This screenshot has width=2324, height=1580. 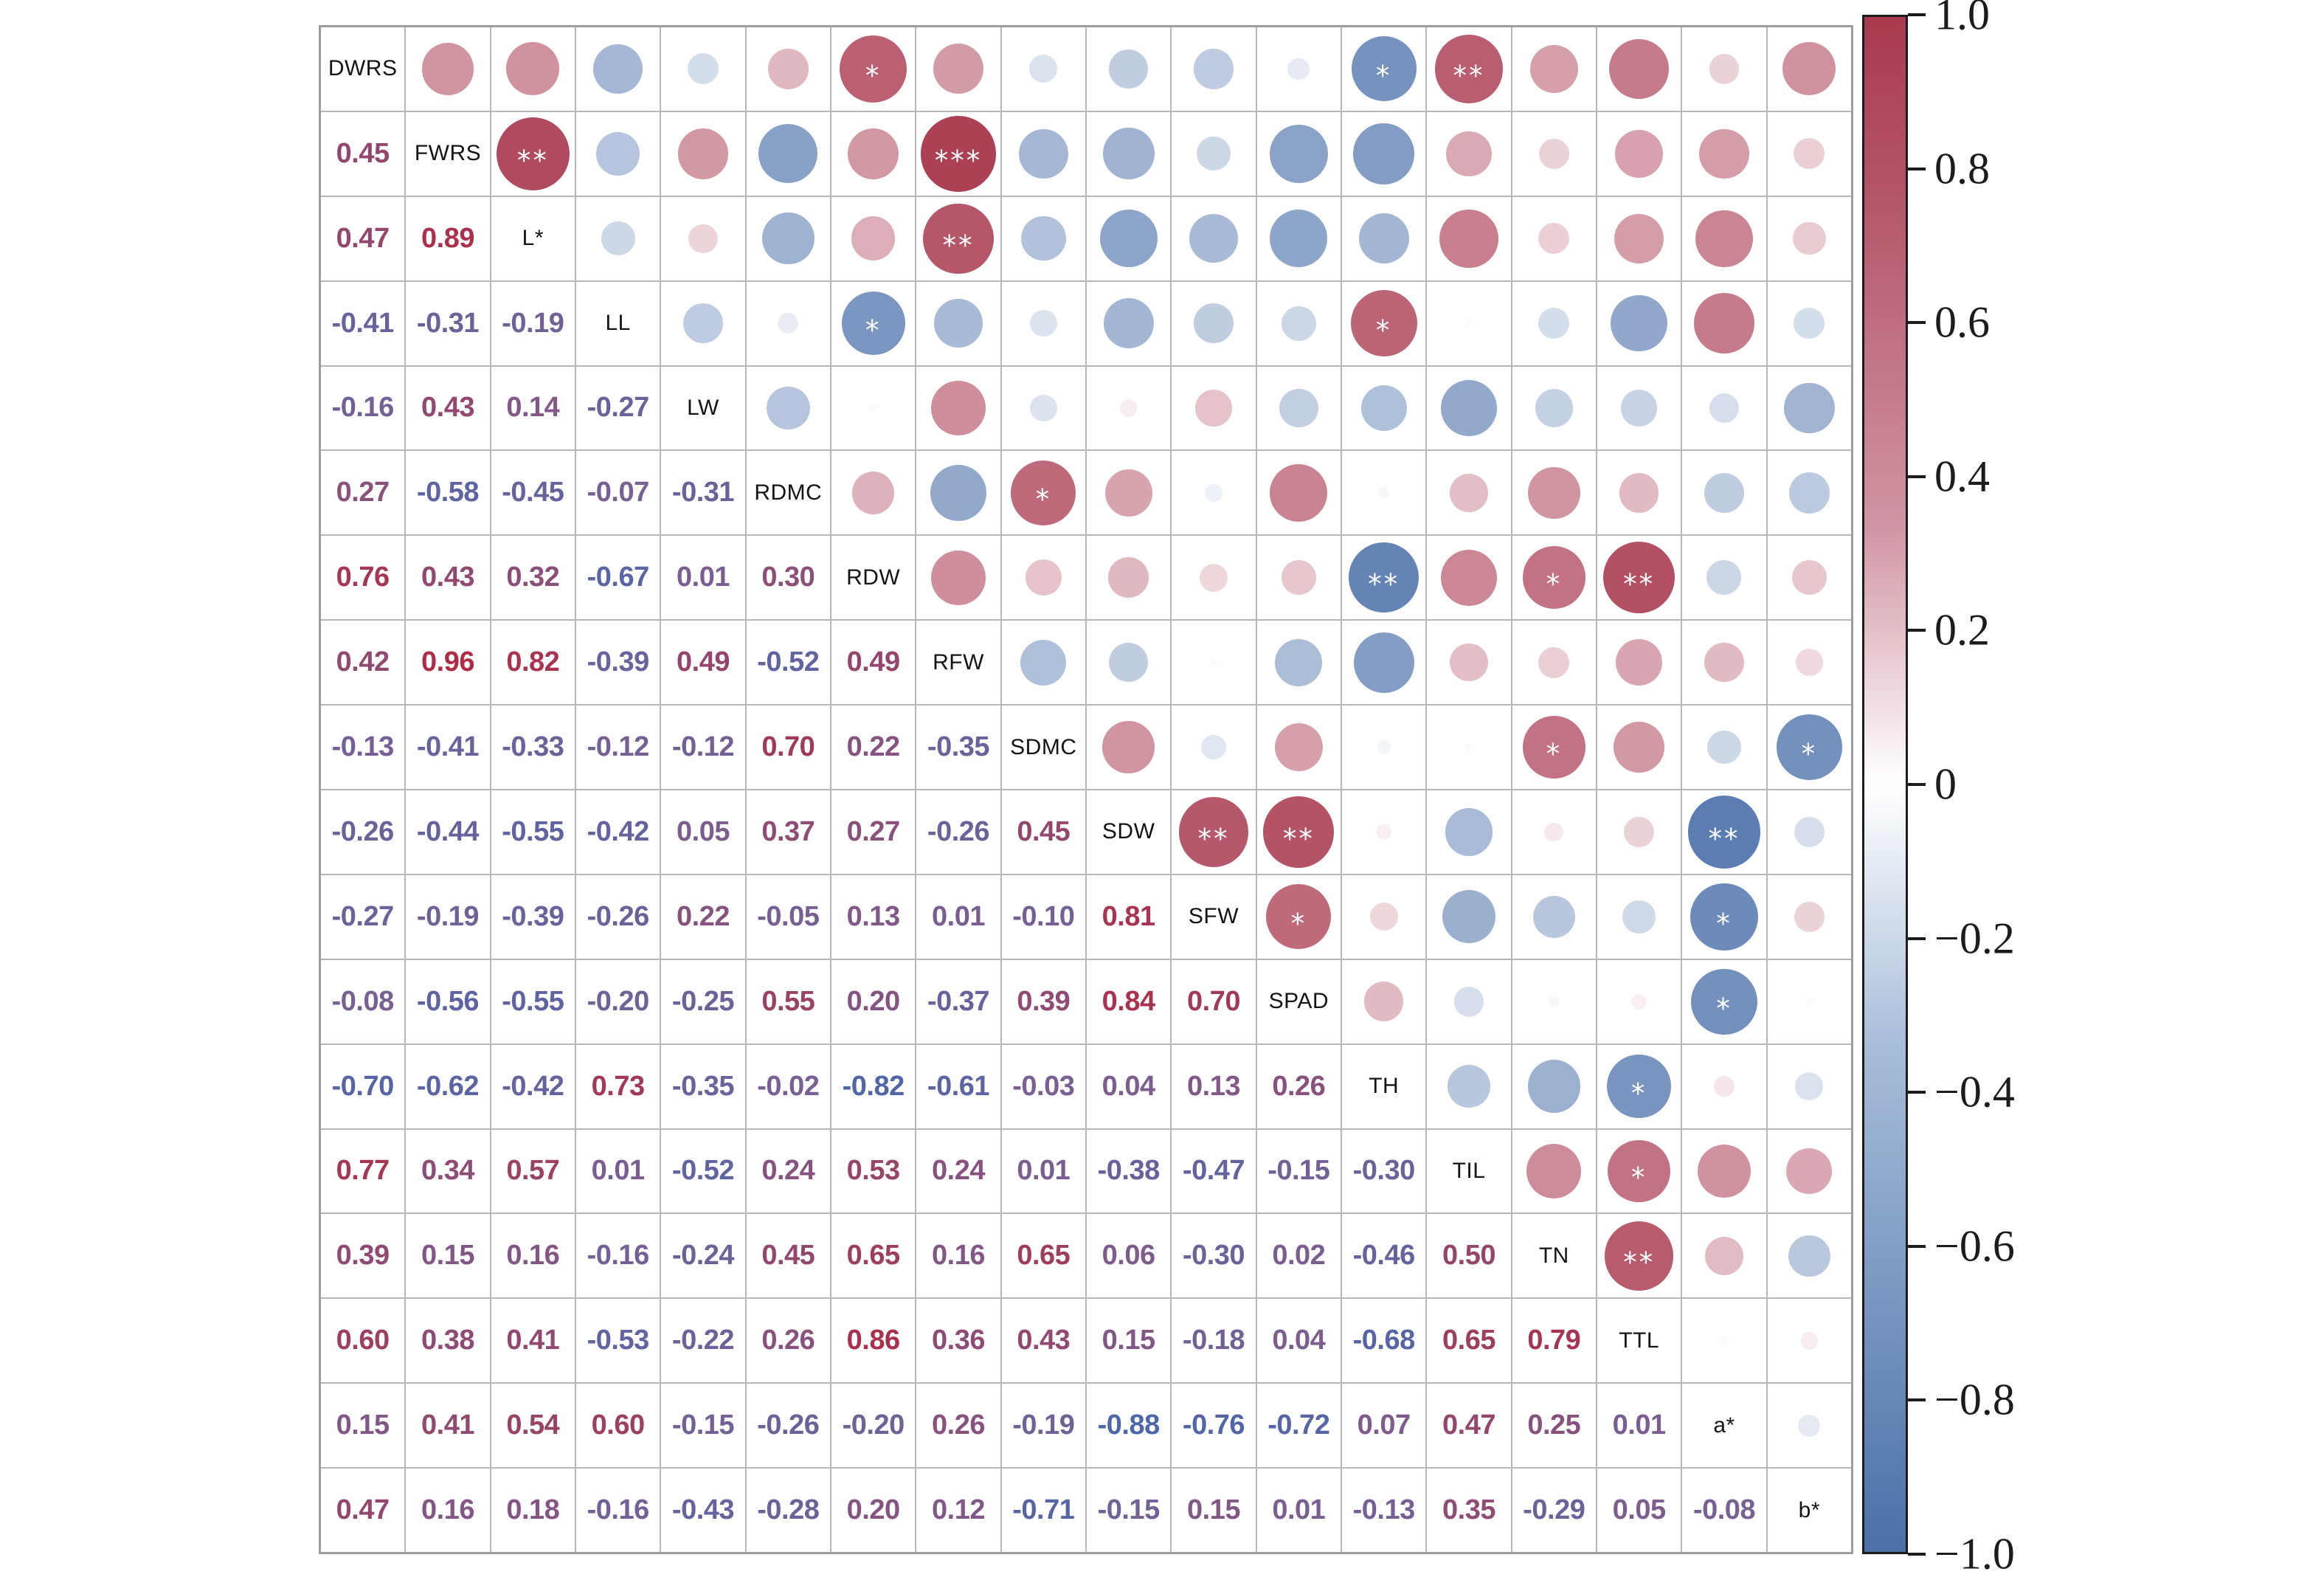 What do you see at coordinates (1384, 1426) in the screenshot?
I see `matrix-cell-a*-TH: 0.07` at bounding box center [1384, 1426].